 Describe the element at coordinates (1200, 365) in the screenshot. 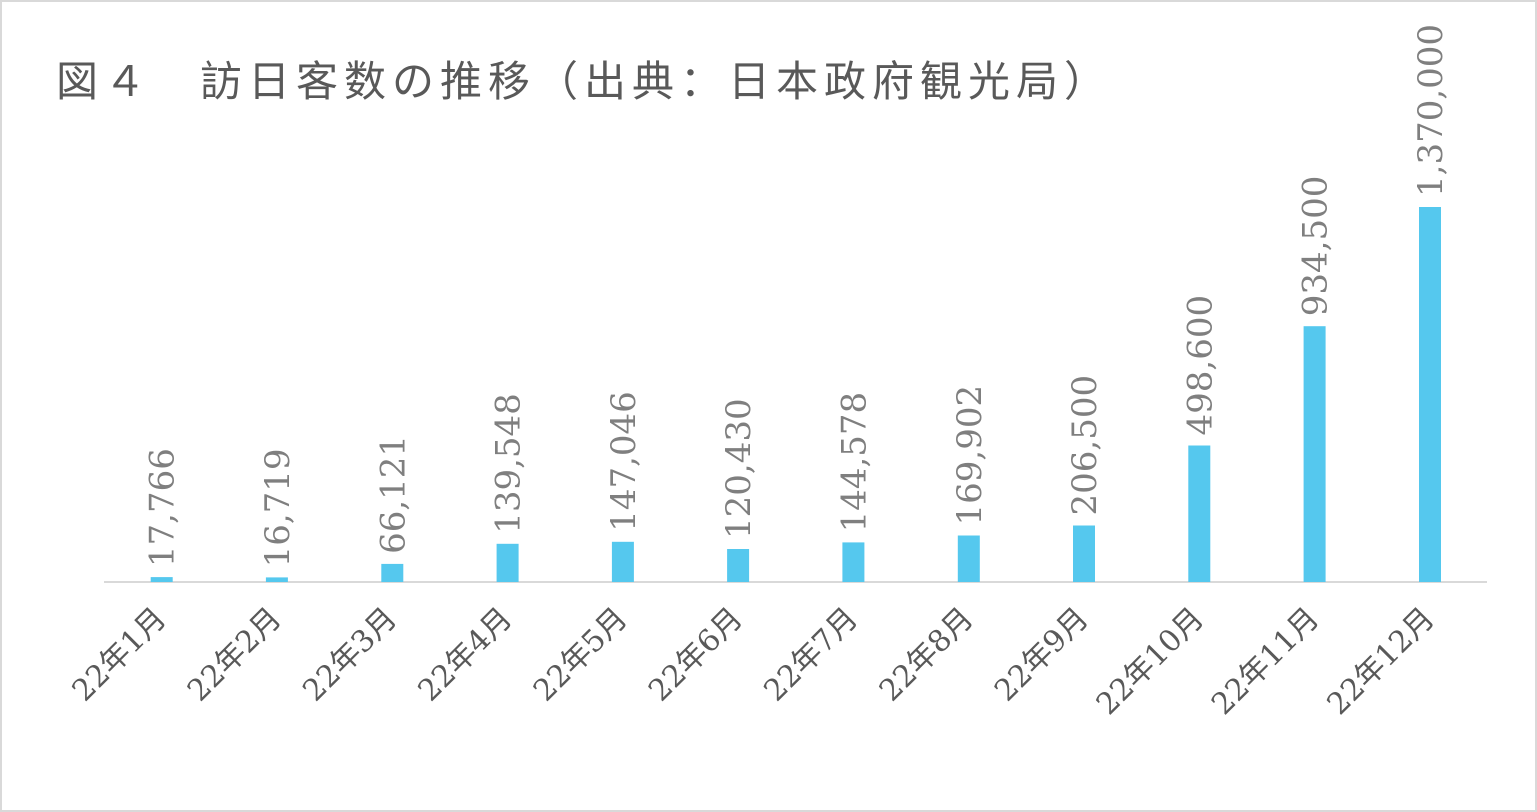

I see `data-label-10: 498,600` at that location.